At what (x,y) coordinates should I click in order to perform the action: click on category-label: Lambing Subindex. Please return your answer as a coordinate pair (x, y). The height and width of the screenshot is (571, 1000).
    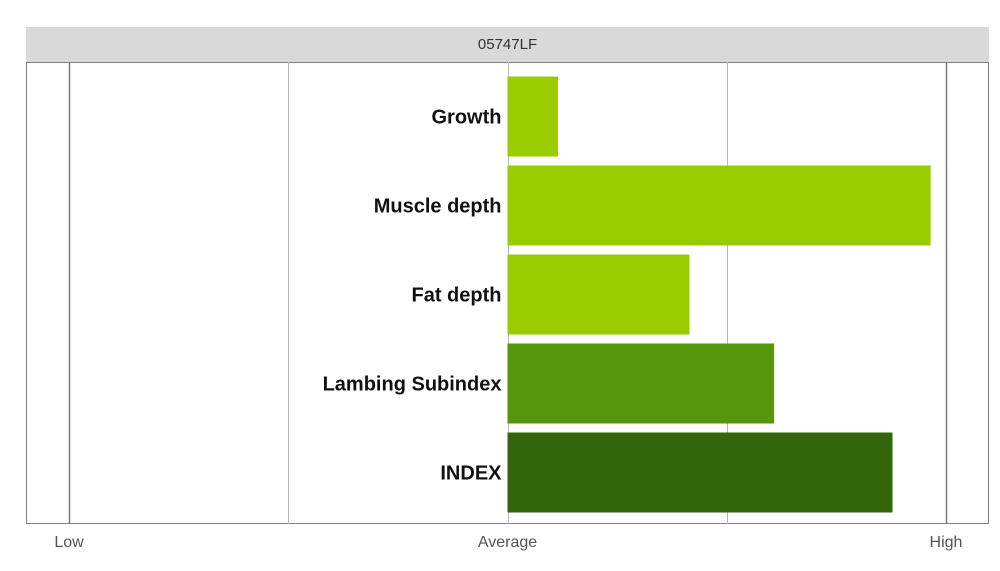
    Looking at the image, I should click on (412, 385).